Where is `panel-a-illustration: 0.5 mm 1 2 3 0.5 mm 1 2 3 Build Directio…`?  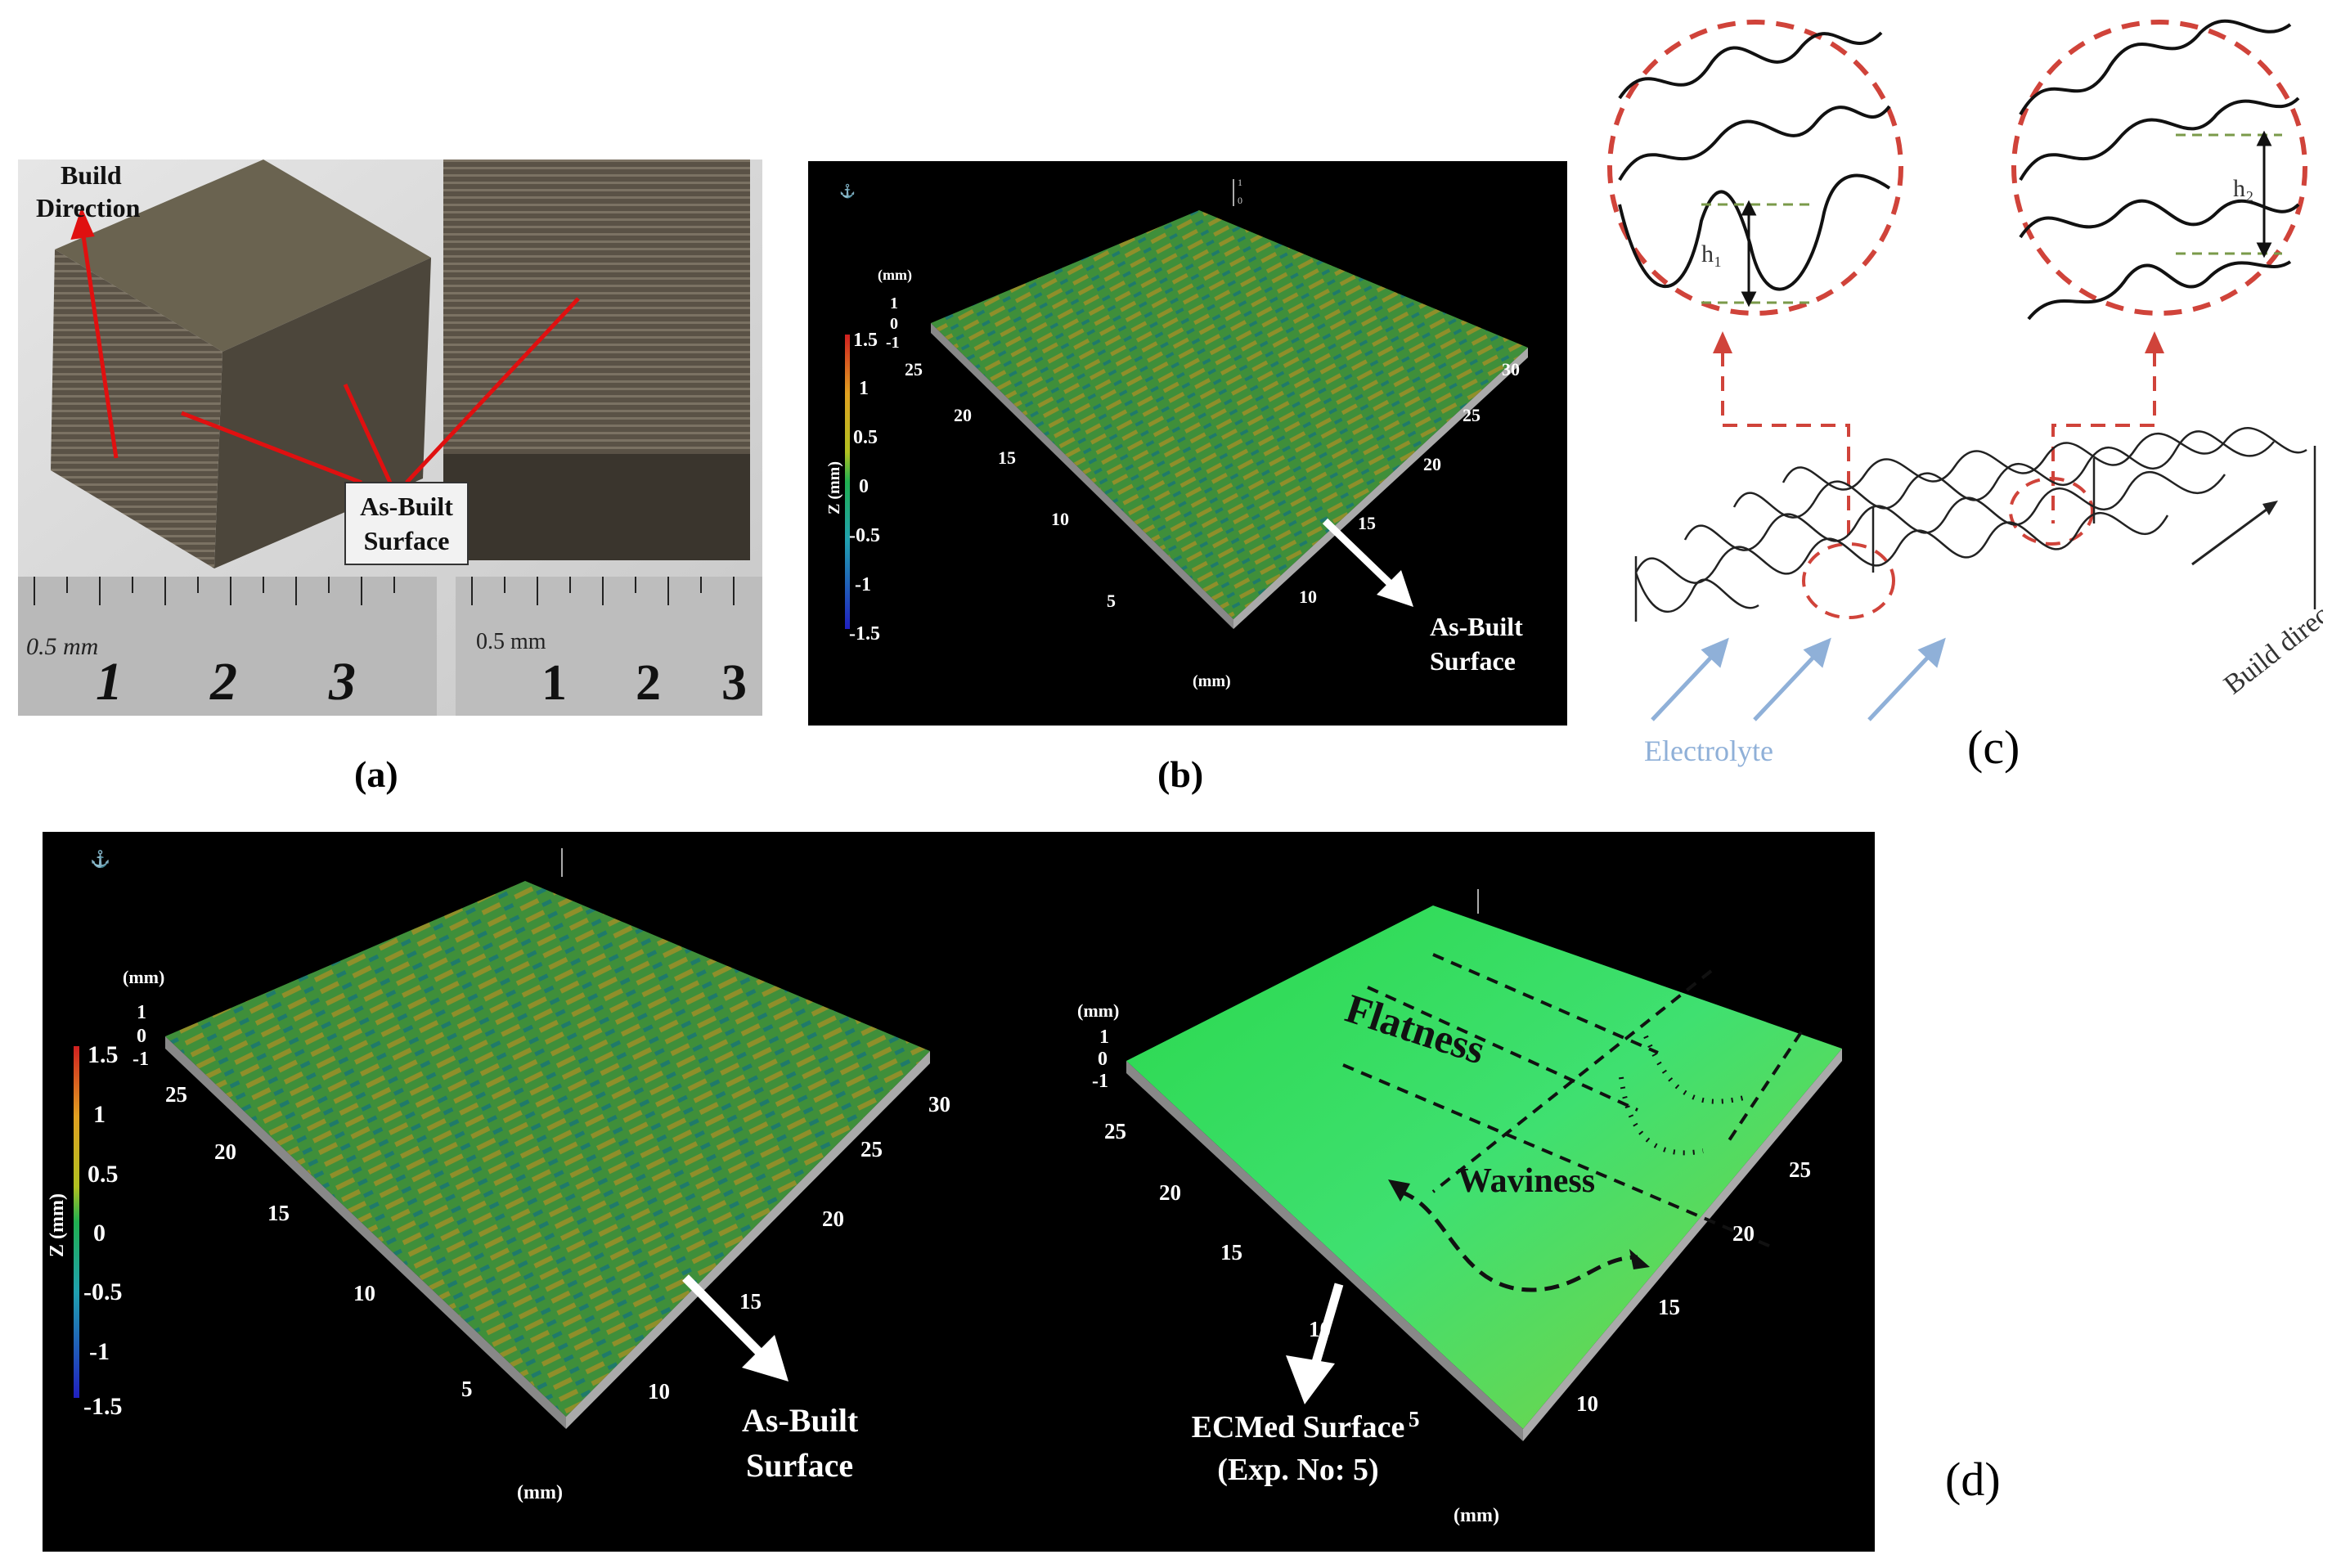
panel-a-illustration: 0.5 mm 1 2 3 0.5 mm 1 2 3 Build Directio… is located at coordinates (390, 437).